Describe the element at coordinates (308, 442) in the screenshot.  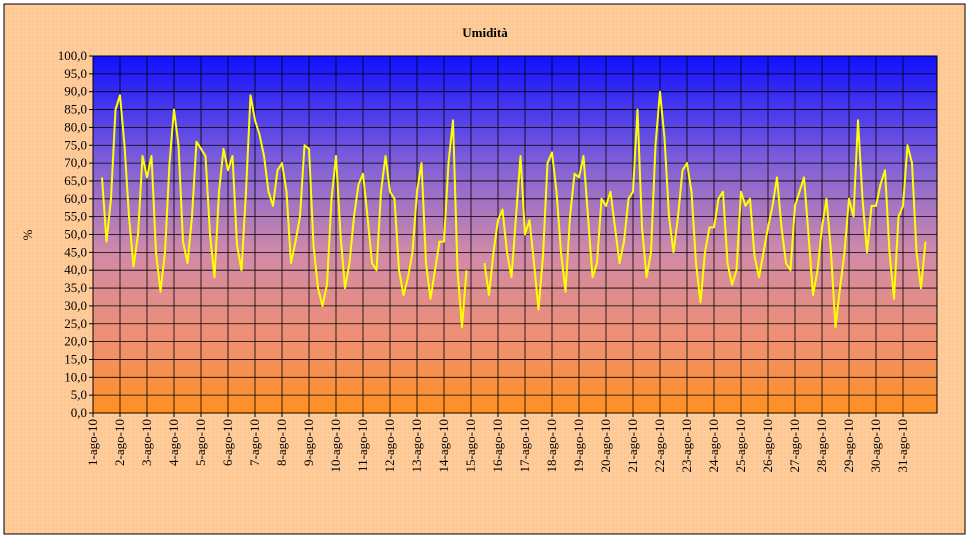
I see `x-tick-label: 9-ago-10` at that location.